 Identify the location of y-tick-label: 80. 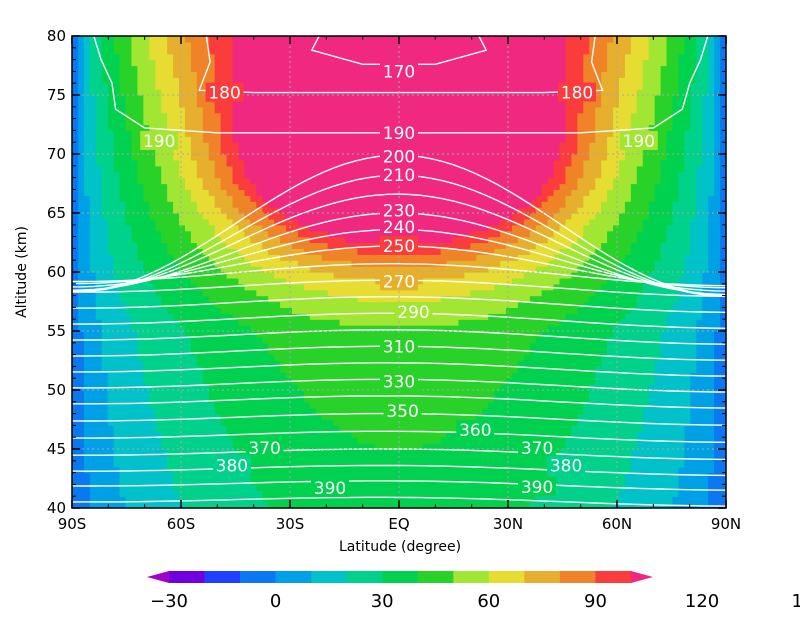
(56, 36).